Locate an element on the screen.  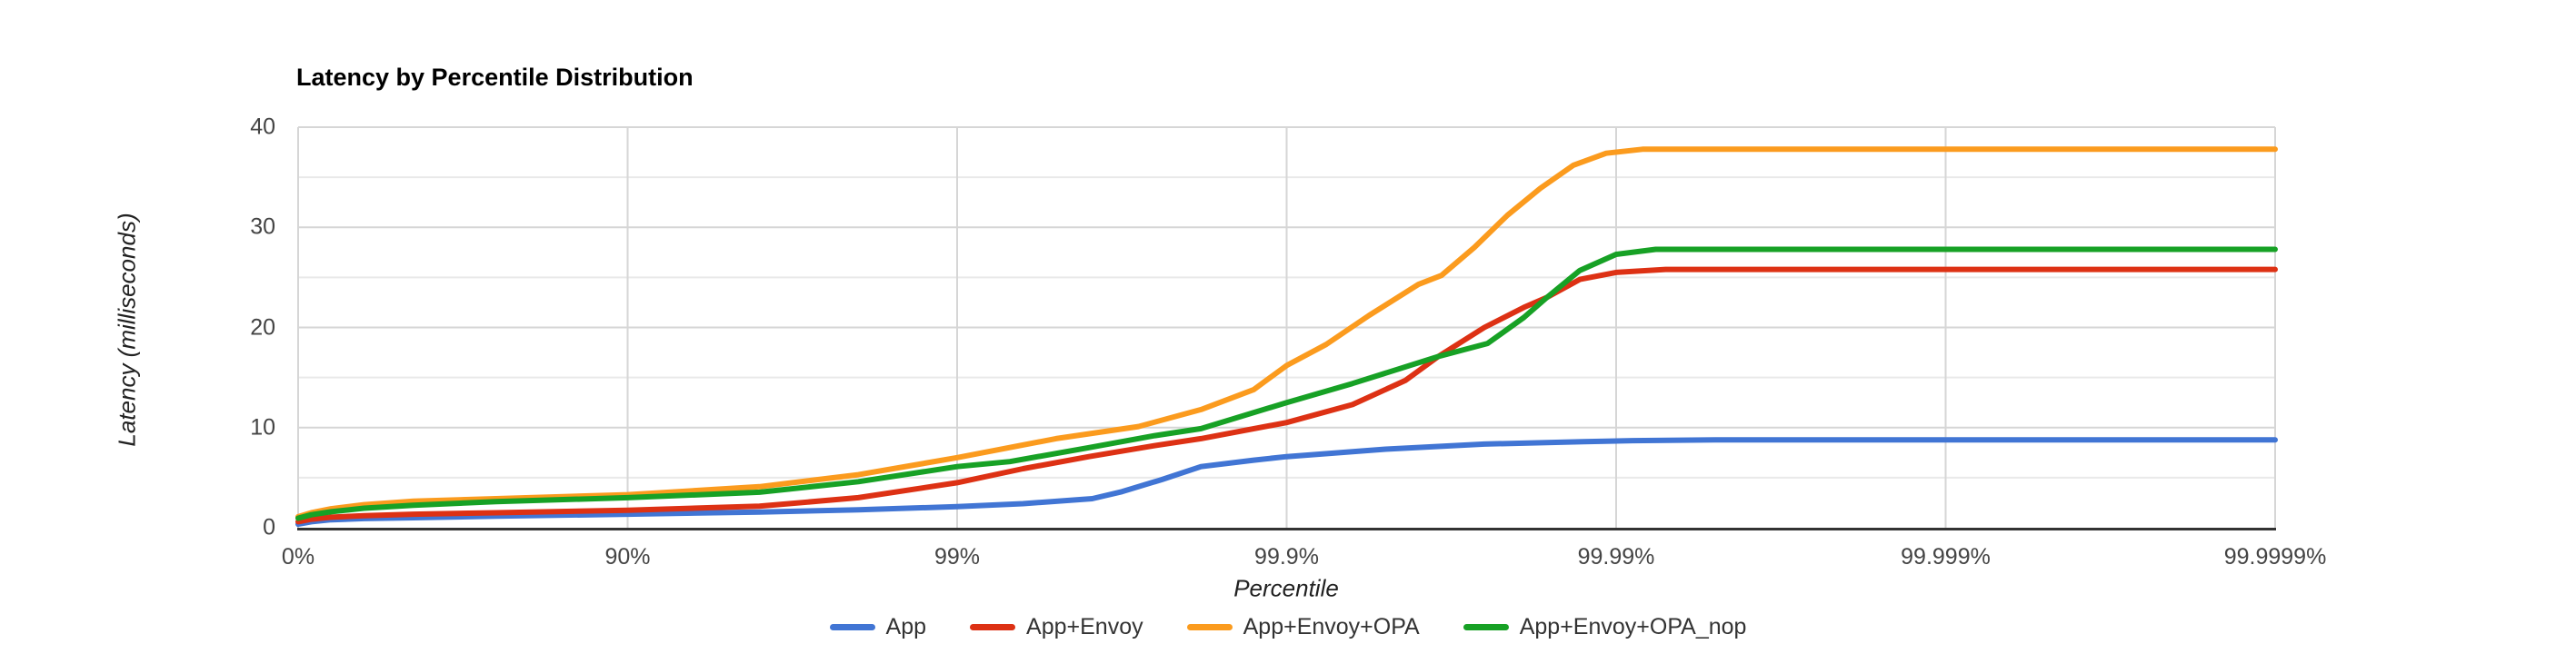
x-tick-label-99.9%: 99.9% is located at coordinates (1286, 557).